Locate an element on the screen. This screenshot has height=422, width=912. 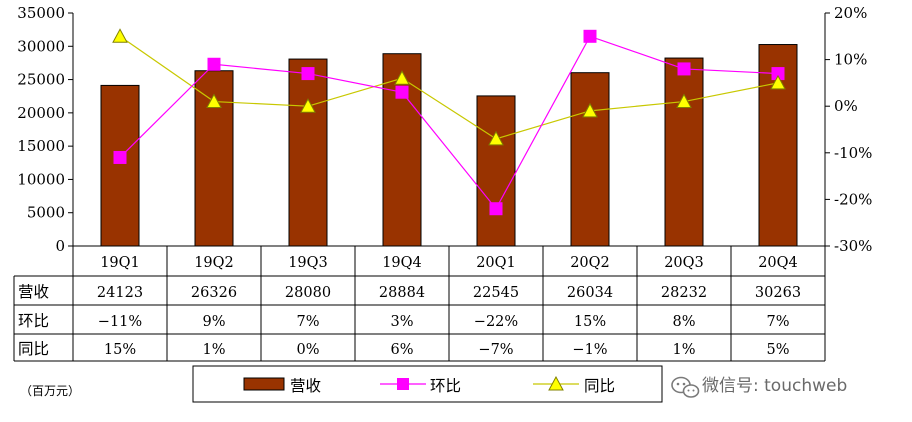
category-label: 19Q1 is located at coordinates (120, 263).